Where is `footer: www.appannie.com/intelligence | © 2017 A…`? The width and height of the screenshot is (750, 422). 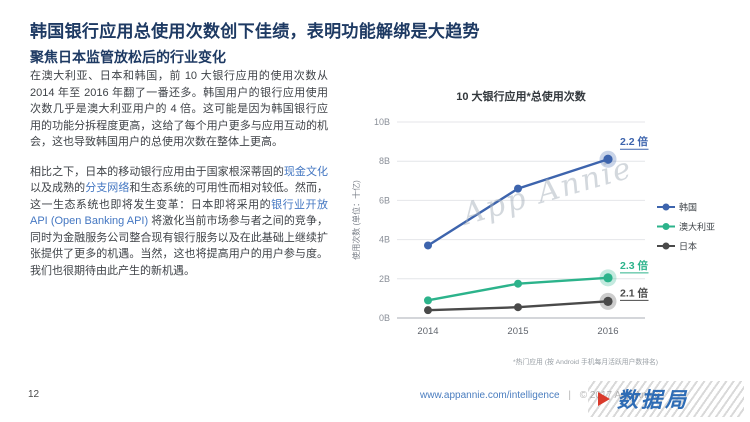 footer: www.appannie.com/intelligence | © 2017 A… is located at coordinates (540, 395).